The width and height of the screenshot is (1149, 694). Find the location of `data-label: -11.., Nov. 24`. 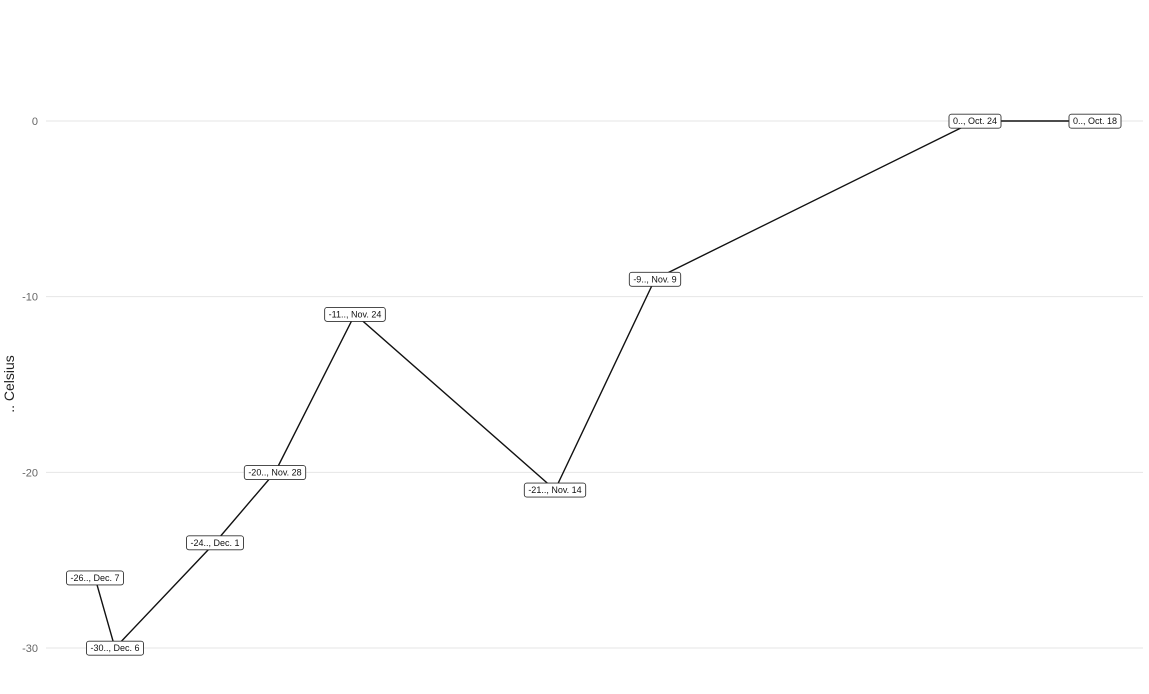

data-label: -11.., Nov. 24 is located at coordinates (355, 314).